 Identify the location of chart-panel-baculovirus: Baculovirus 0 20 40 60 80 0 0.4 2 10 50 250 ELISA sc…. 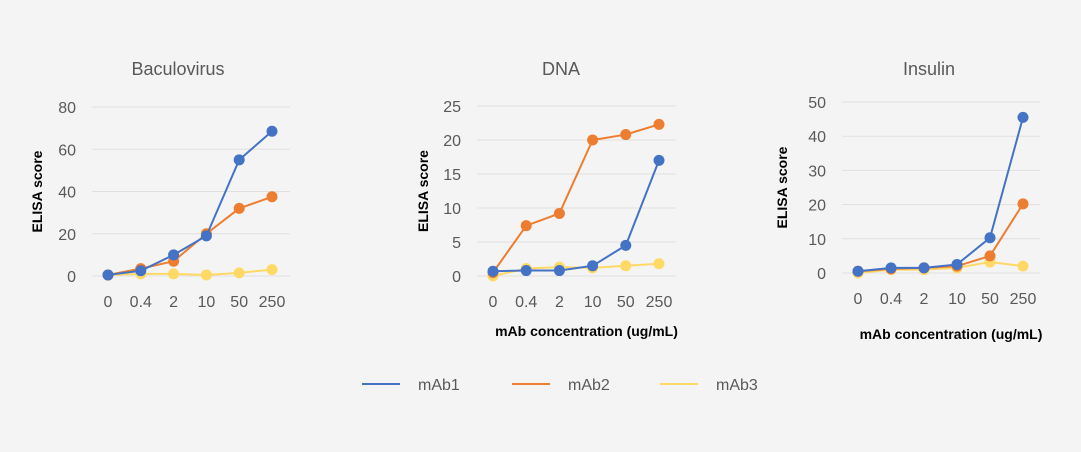
(159, 185).